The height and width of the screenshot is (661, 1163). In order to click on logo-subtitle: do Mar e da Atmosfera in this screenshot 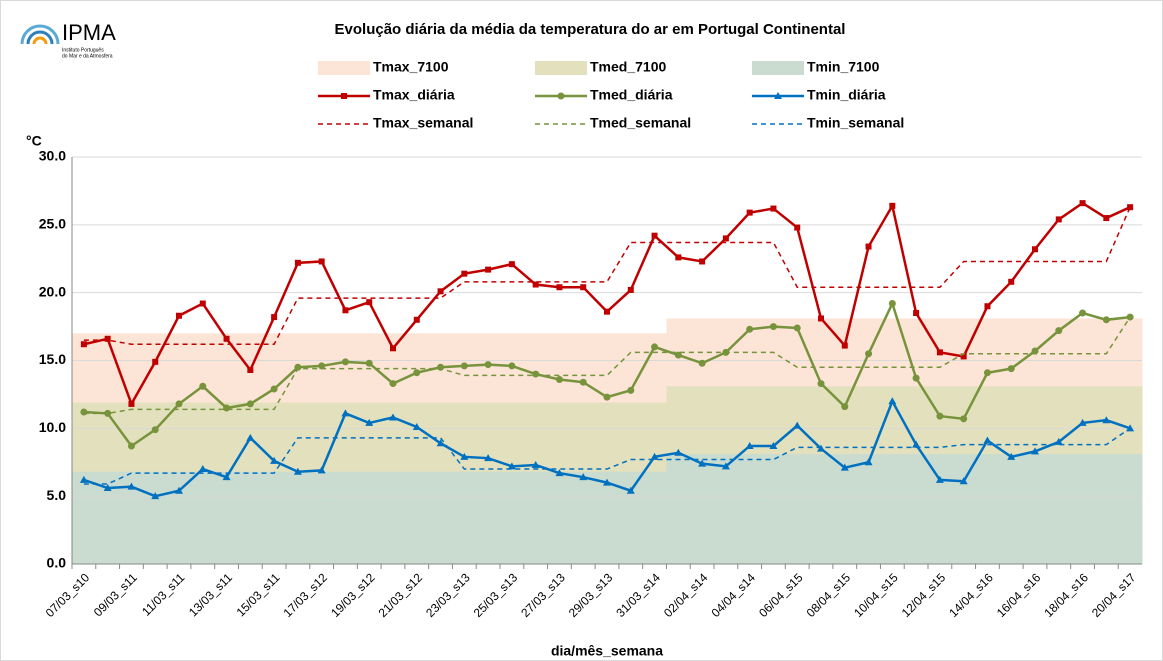, I will do `click(87, 56)`.